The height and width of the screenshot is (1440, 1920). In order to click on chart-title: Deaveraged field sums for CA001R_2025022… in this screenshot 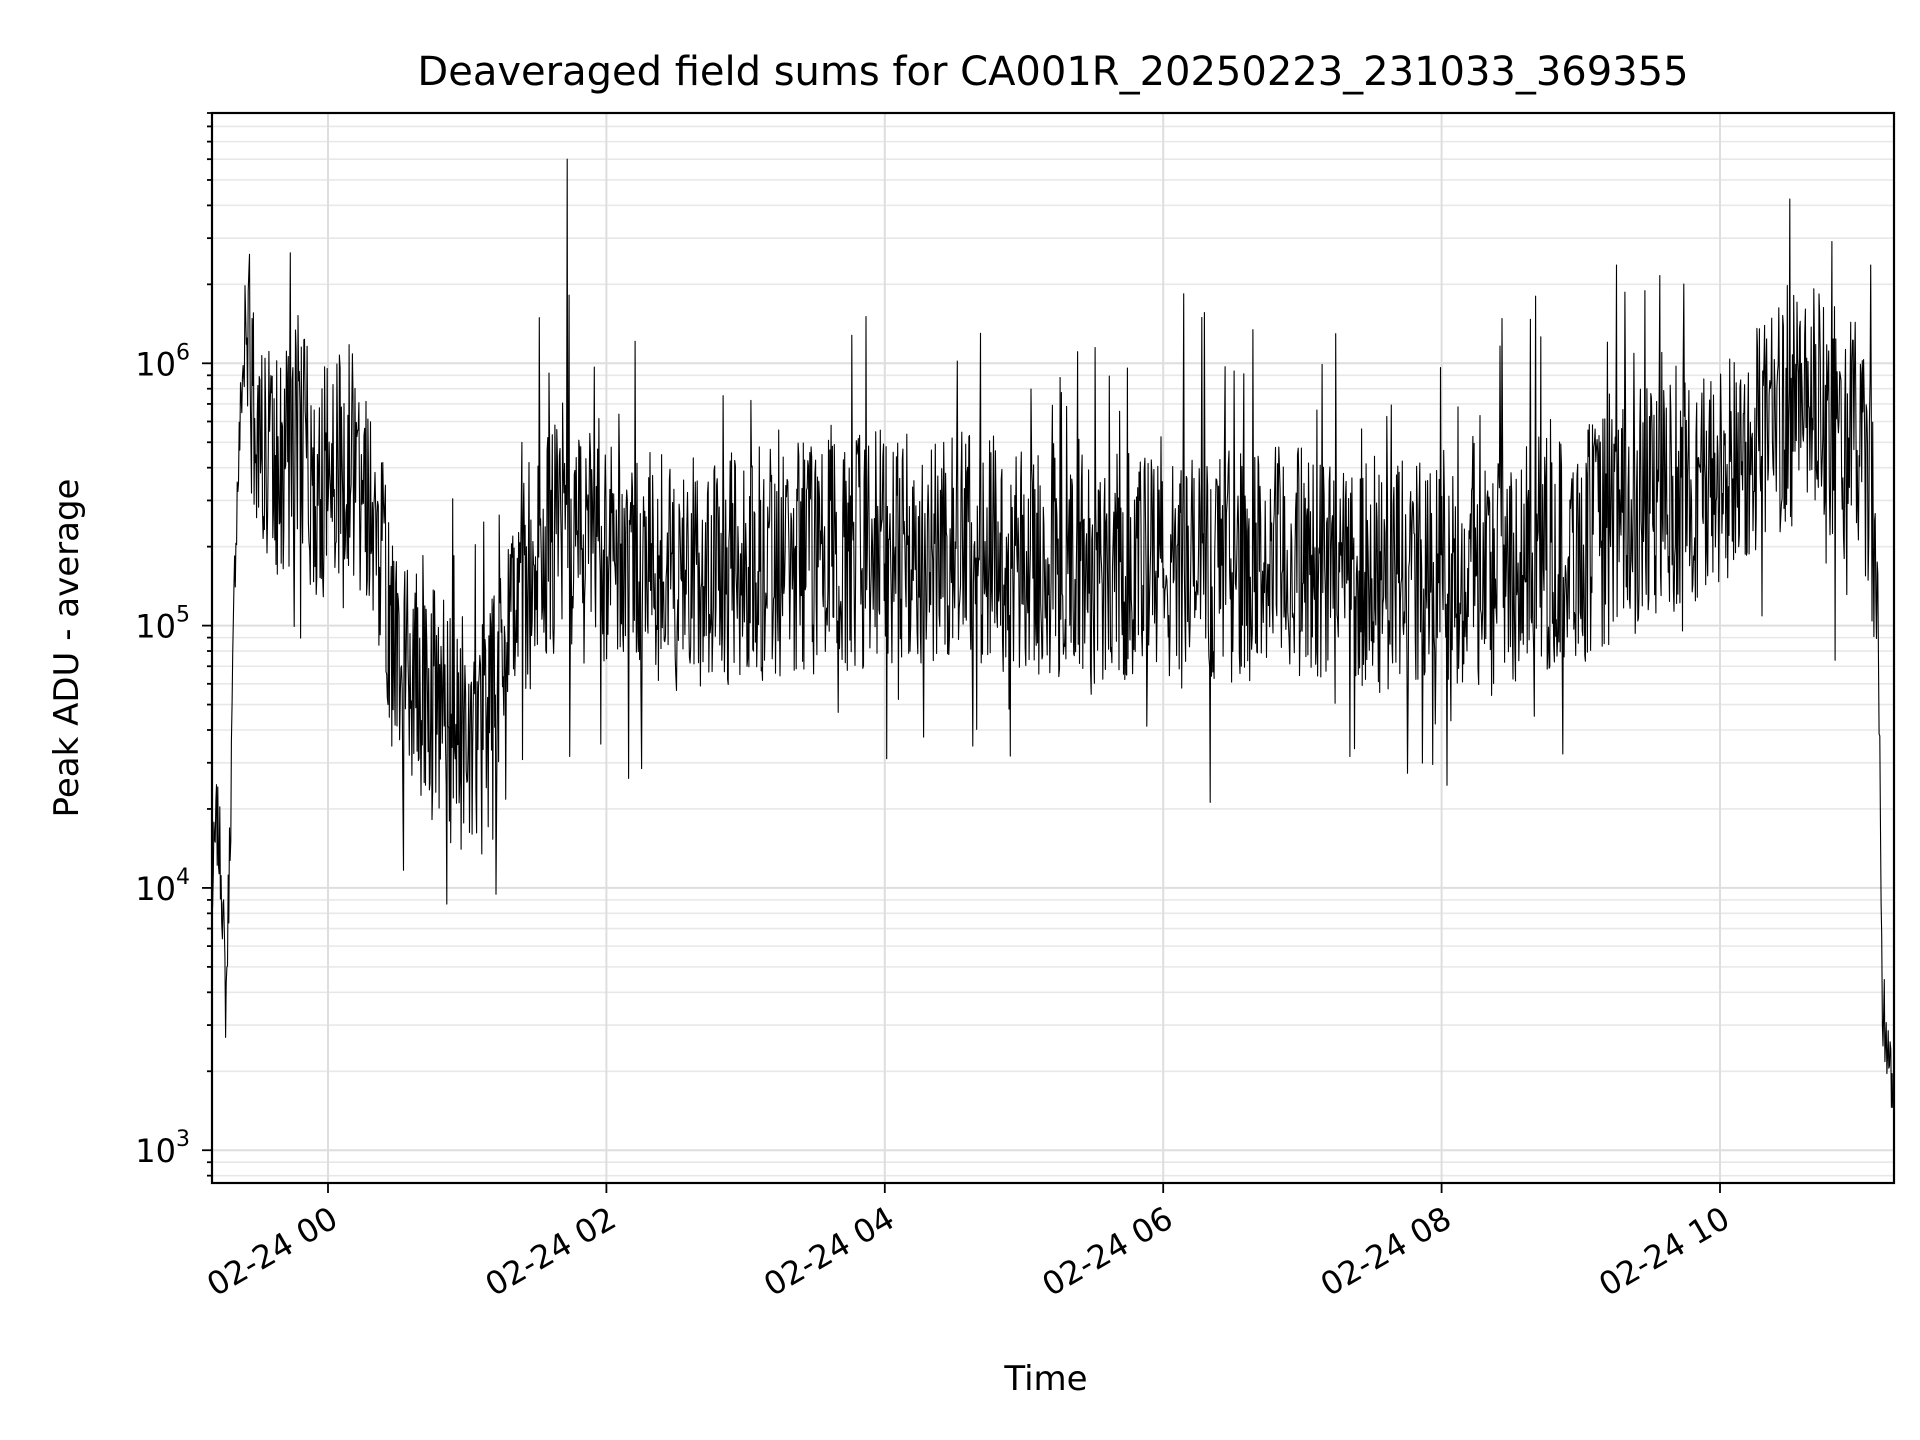, I will do `click(1052, 72)`.